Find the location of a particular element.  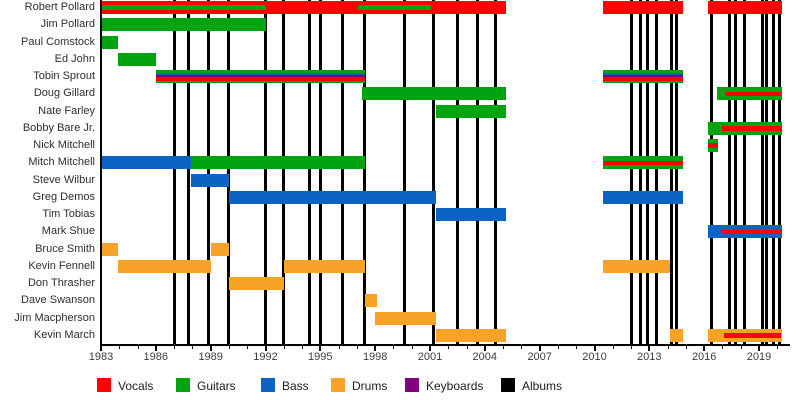

legend-label: Albums is located at coordinates (542, 386).